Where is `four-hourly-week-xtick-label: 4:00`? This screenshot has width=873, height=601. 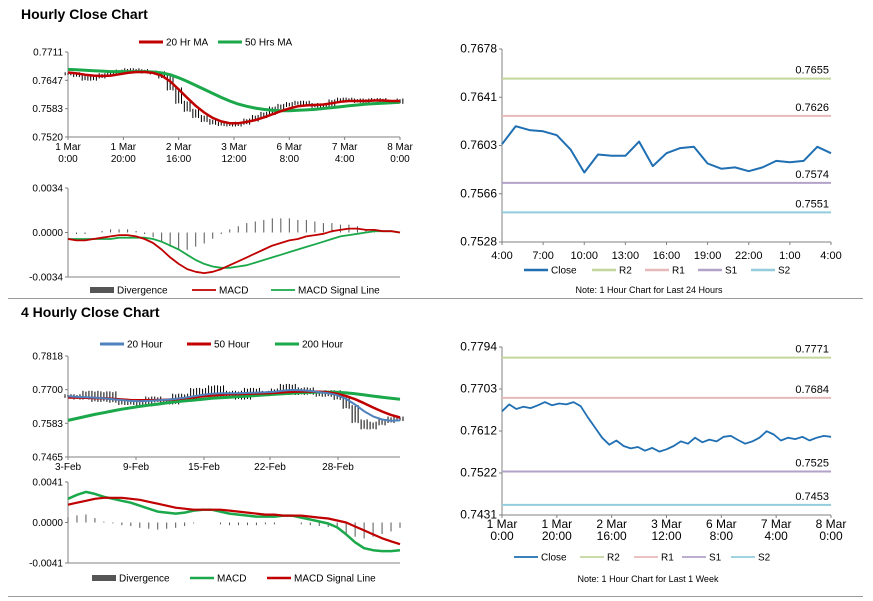 four-hourly-week-xtick-label: 4:00 is located at coordinates (776, 536).